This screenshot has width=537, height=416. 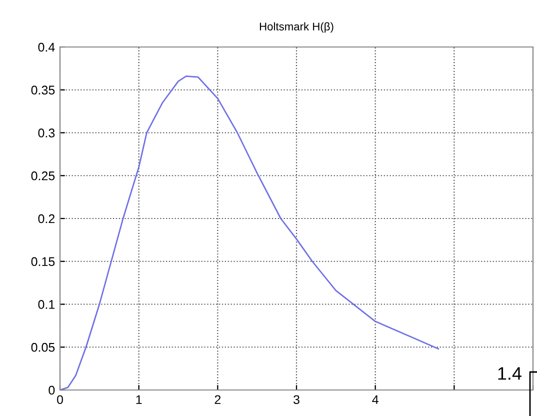 What do you see at coordinates (60, 399) in the screenshot?
I see `x-tick-label: 0` at bounding box center [60, 399].